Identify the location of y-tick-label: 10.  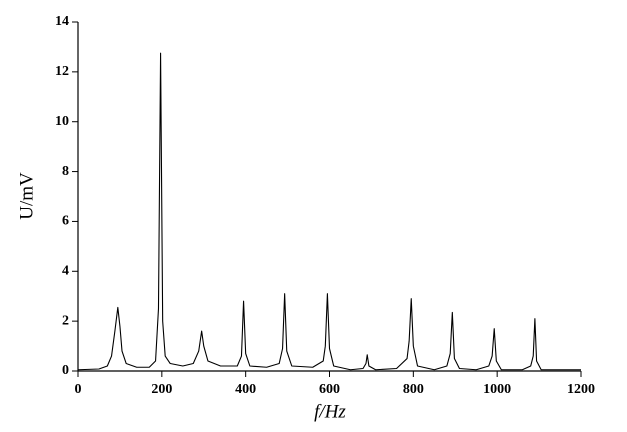
(62, 121).